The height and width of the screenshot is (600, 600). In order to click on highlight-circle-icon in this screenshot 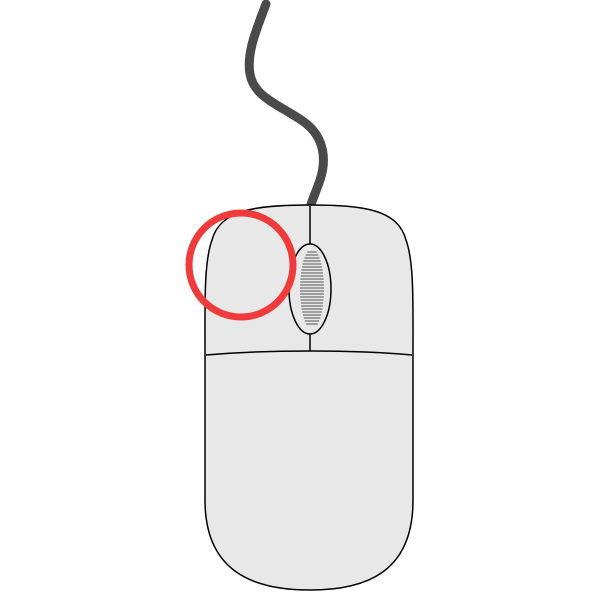, I will do `click(241, 265)`.